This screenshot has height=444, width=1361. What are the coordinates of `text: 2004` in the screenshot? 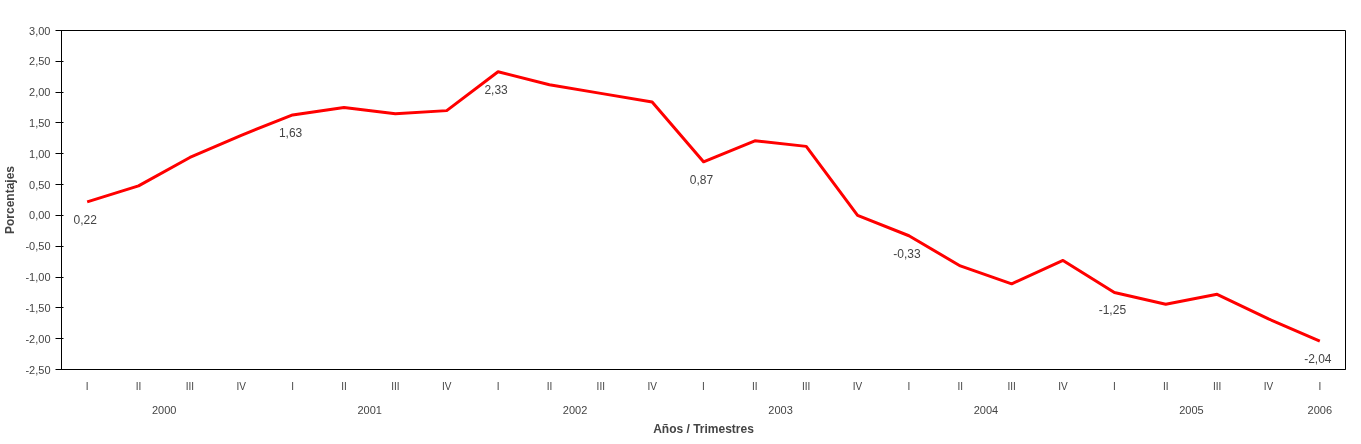 It's located at (986, 409).